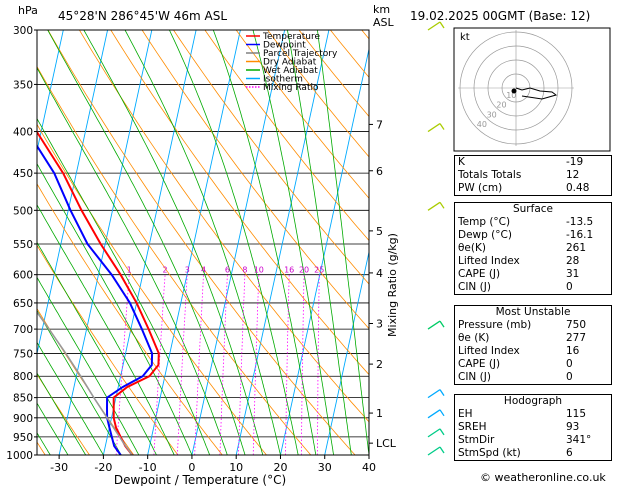  What do you see at coordinates (533, 325) in the screenshot?
I see `table-row: Pressure (mb) 750` at bounding box center [533, 325].